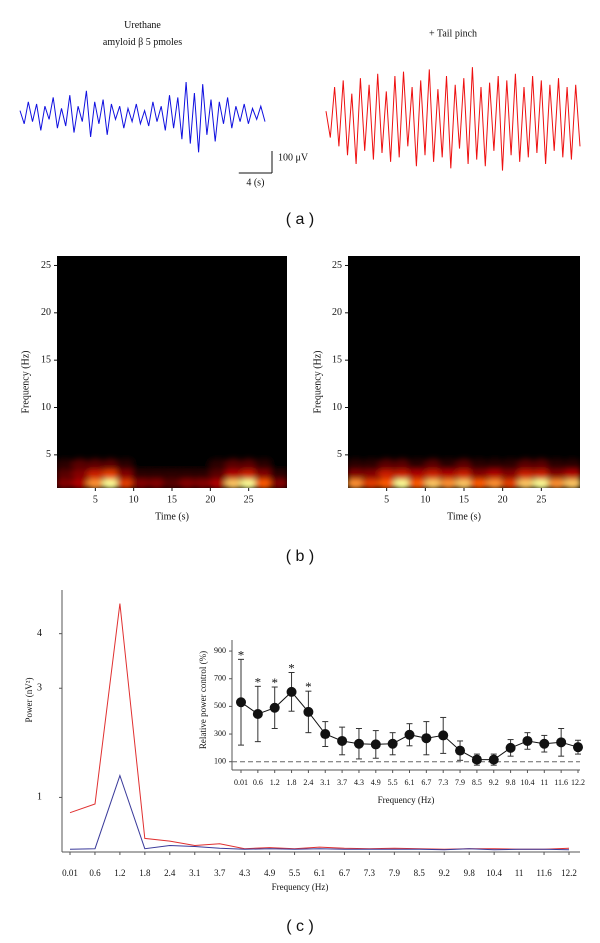  What do you see at coordinates (395, 873) in the screenshot?
I see `x-tick-label: 7.9` at bounding box center [395, 873].